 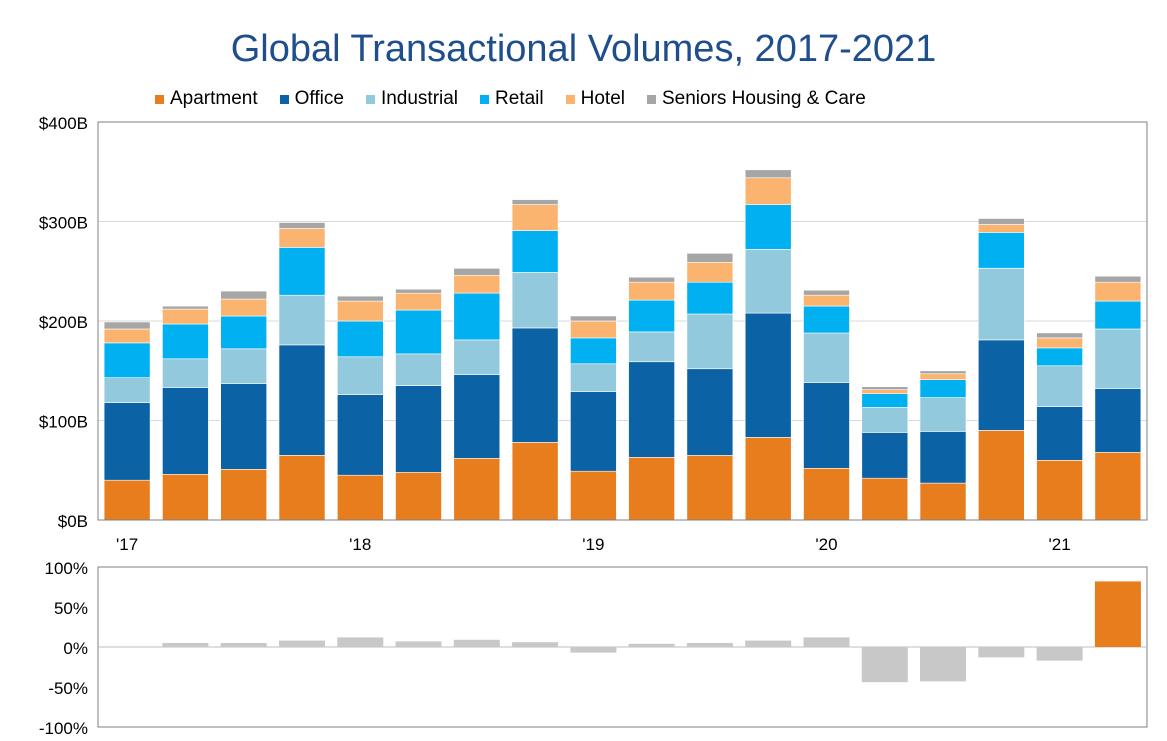 I want to click on y-tick-label: $0B, so click(x=73, y=521).